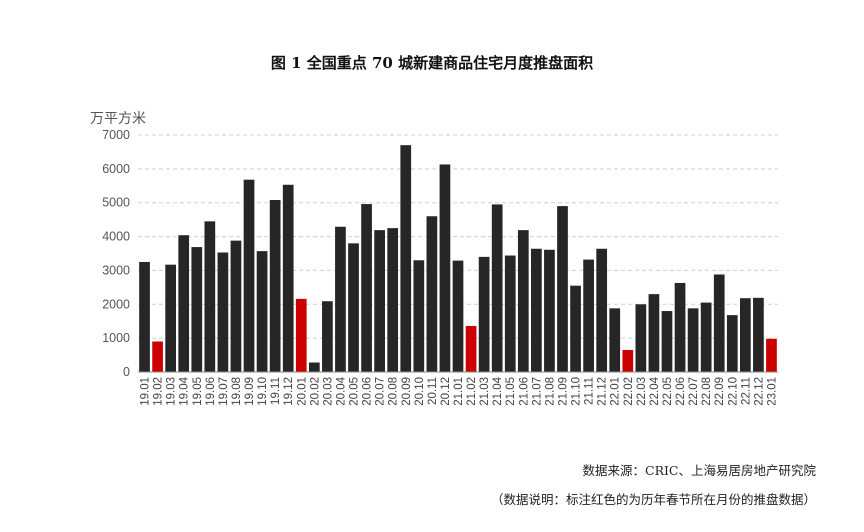 Image resolution: width=864 pixels, height=532 pixels. I want to click on data-explanation-note: （数据说明：标注红色的为历年春节所在月份的推盘数据）, so click(653, 499).